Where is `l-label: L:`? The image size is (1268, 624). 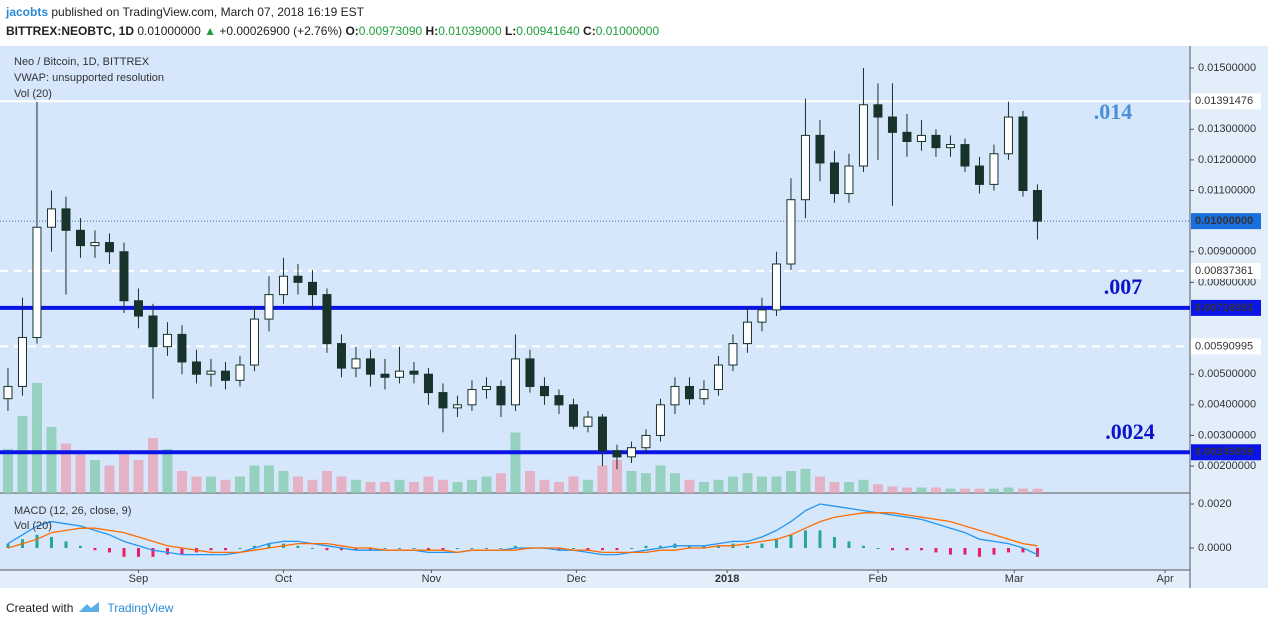
l-label: L: is located at coordinates (510, 31).